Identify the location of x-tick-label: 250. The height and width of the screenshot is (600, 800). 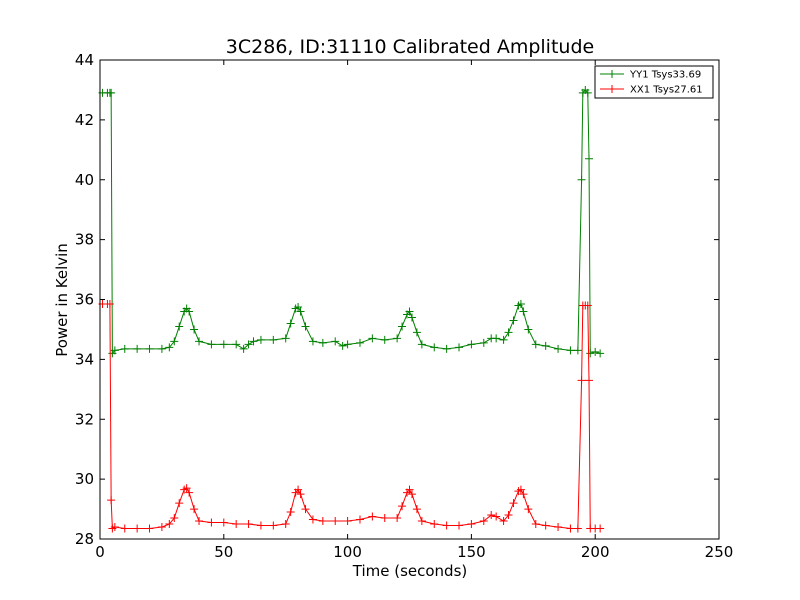
(719, 552).